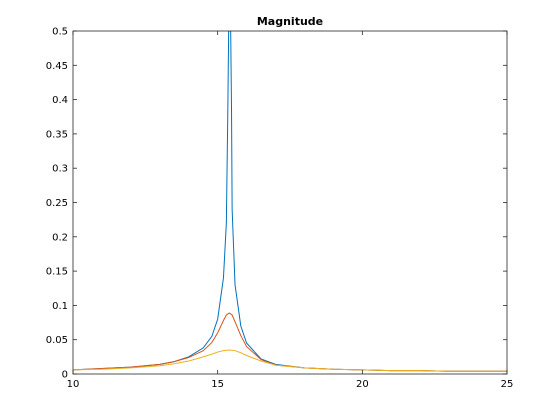 The image size is (560, 420). What do you see at coordinates (57, 134) in the screenshot?
I see `y-tick-label: 0.35` at bounding box center [57, 134].